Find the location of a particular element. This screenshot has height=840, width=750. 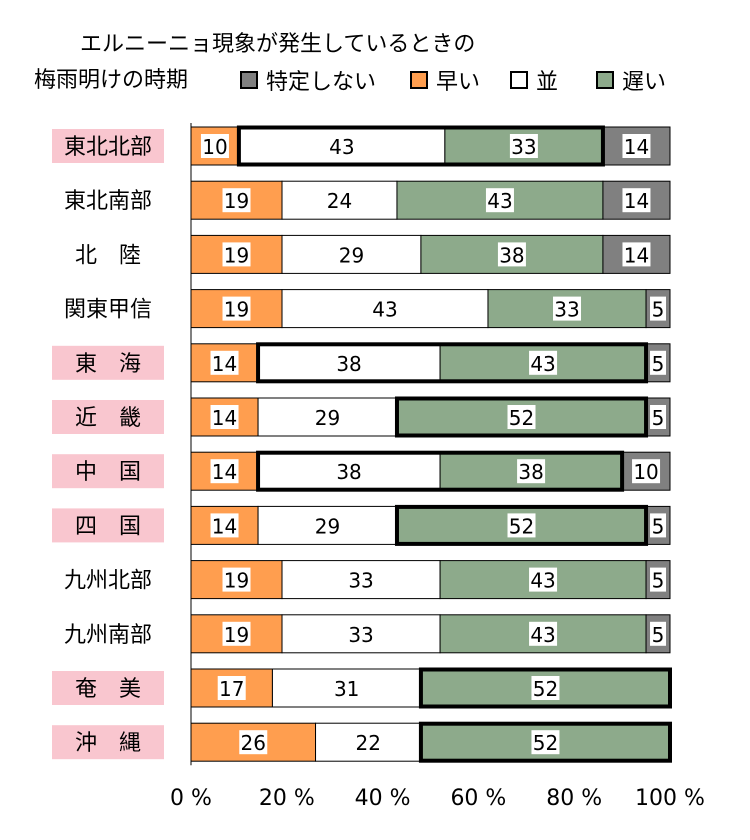

category-label-3: 関東甲信 is located at coordinates (108, 310).